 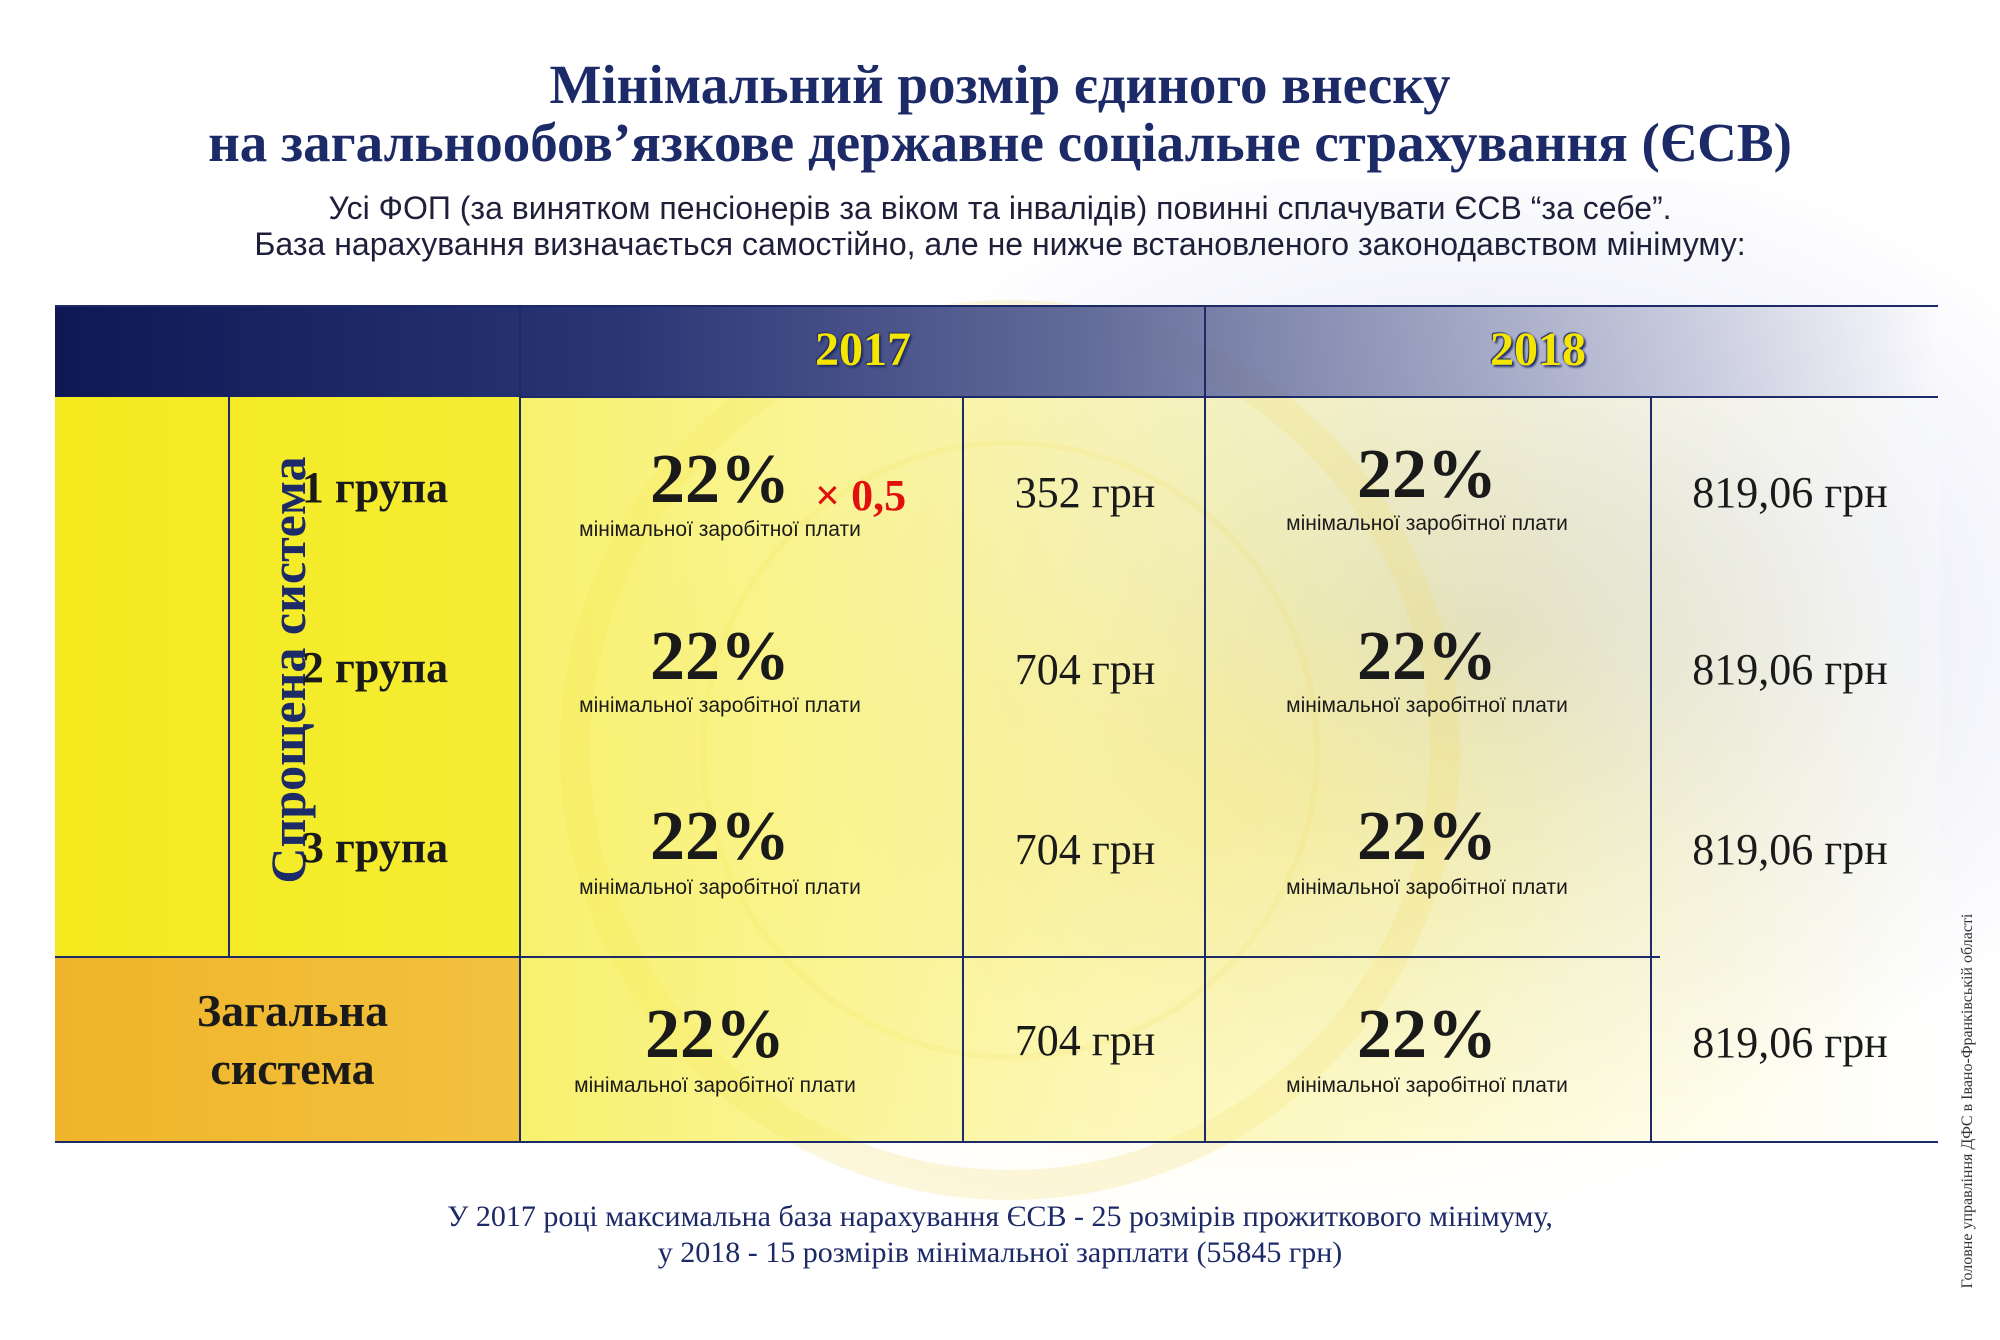 I want to click on grid-line-header-bottom, so click(x=1229, y=397).